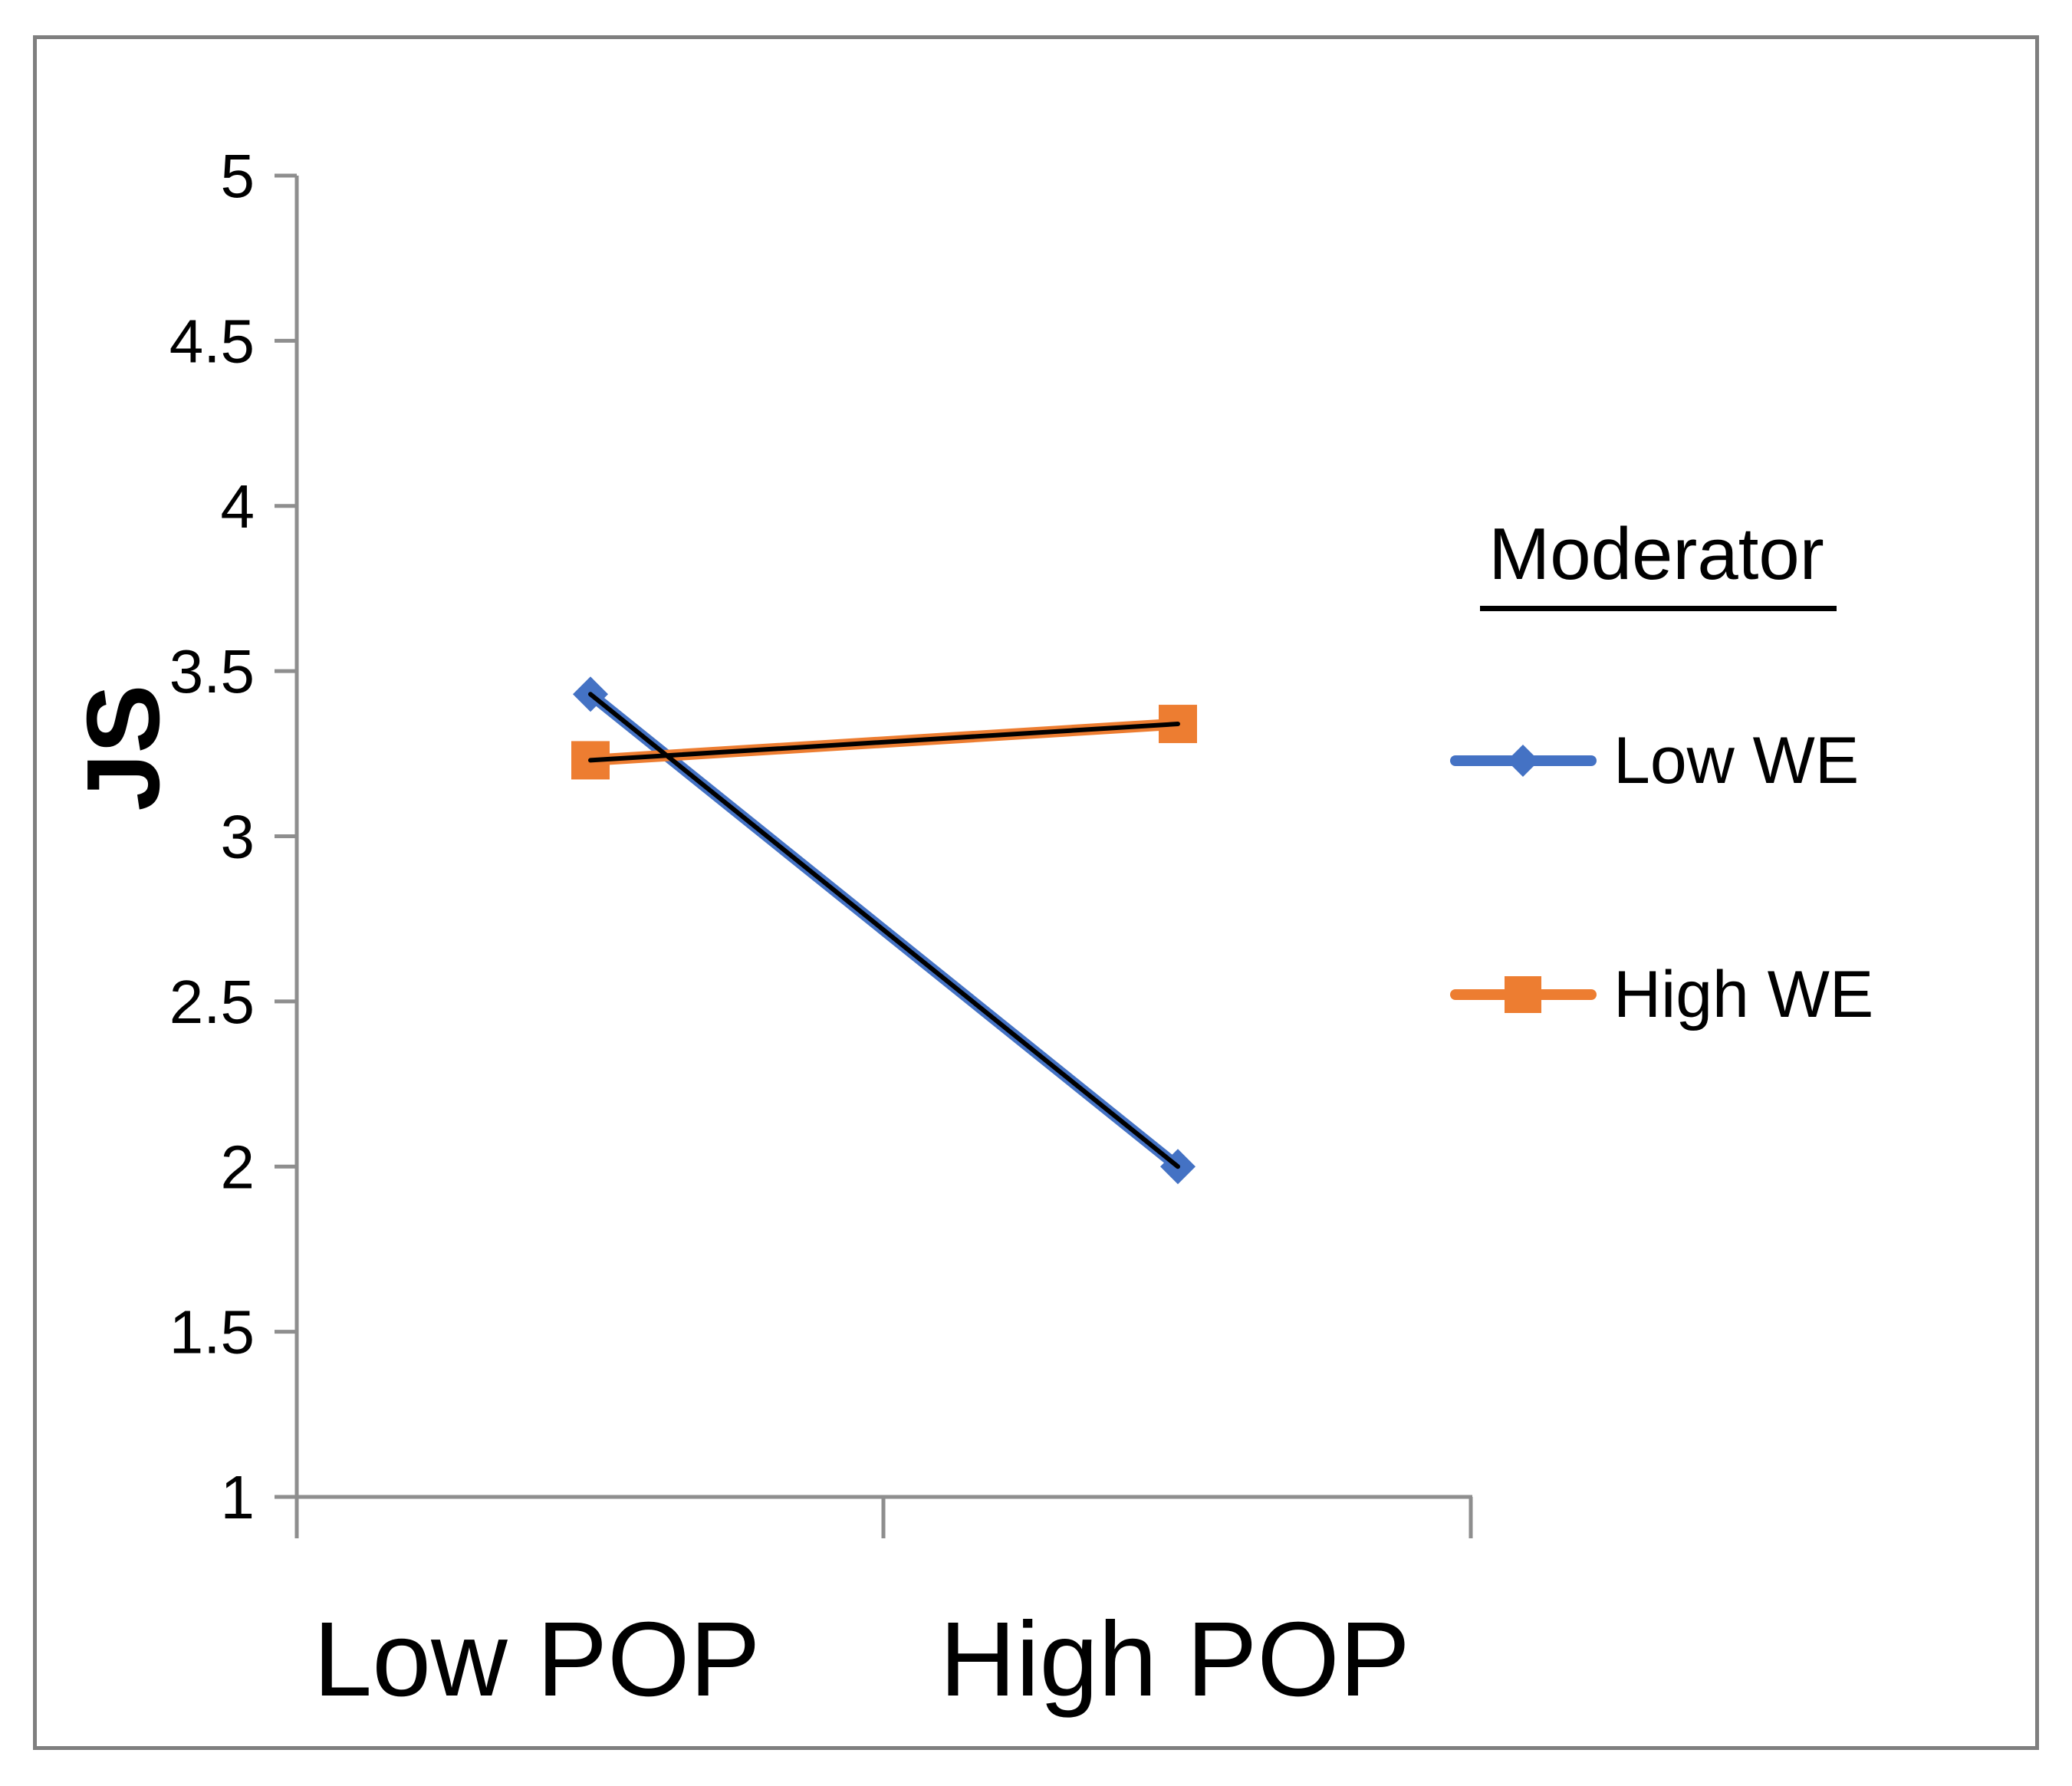 This screenshot has width=2072, height=1786. I want to click on legend-title-underline, so click(1658, 609).